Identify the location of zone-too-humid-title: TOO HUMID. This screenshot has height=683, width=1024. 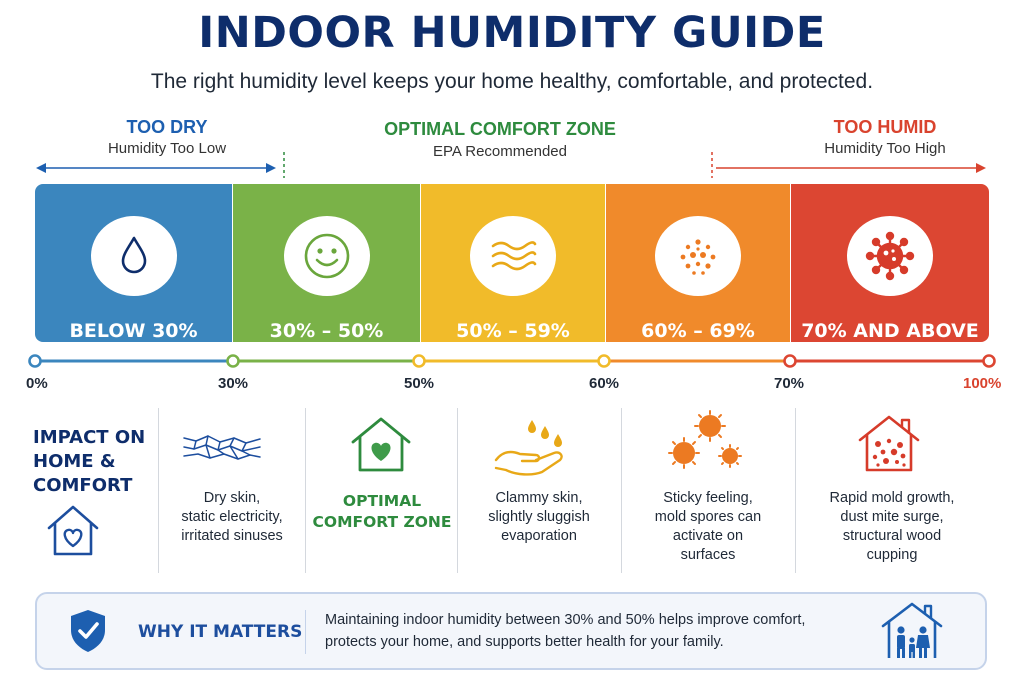
(885, 127).